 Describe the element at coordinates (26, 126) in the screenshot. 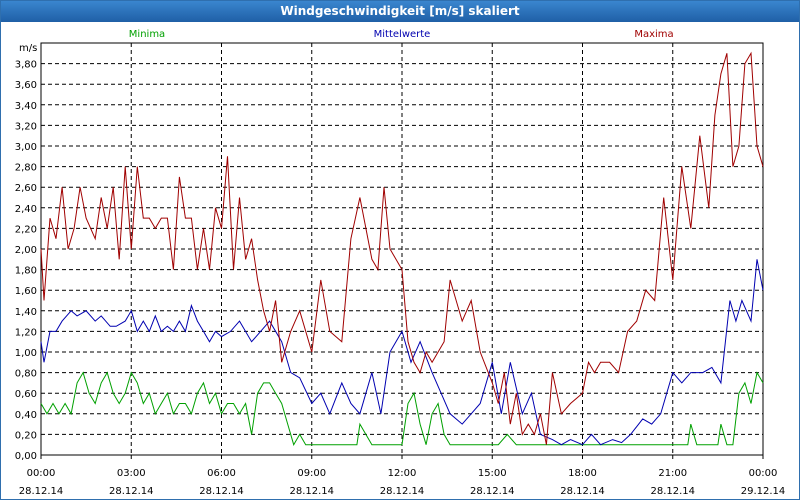

I see `y-tick-label: 3,20` at that location.